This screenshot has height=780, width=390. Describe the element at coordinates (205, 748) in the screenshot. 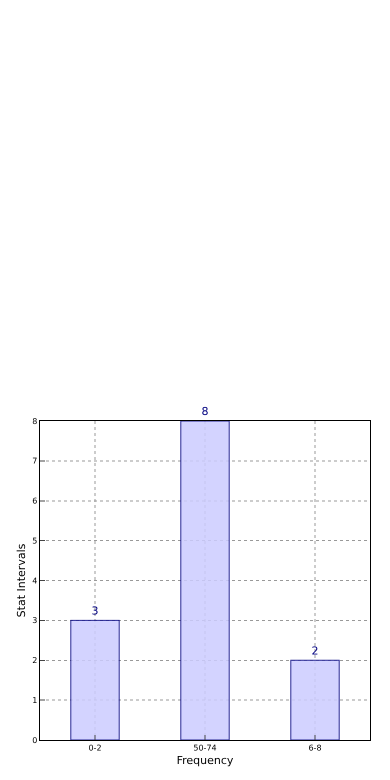

I see `x-tick-label: 50-74` at that location.